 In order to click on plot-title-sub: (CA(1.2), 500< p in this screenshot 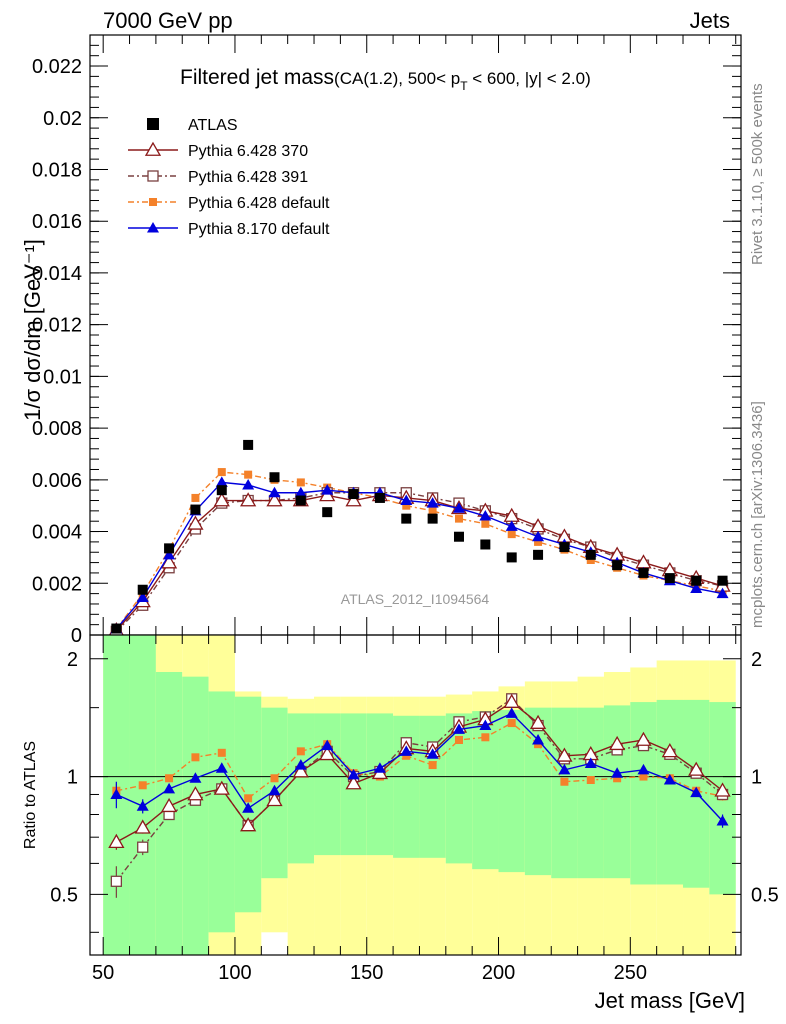, I will do `click(397, 78)`.